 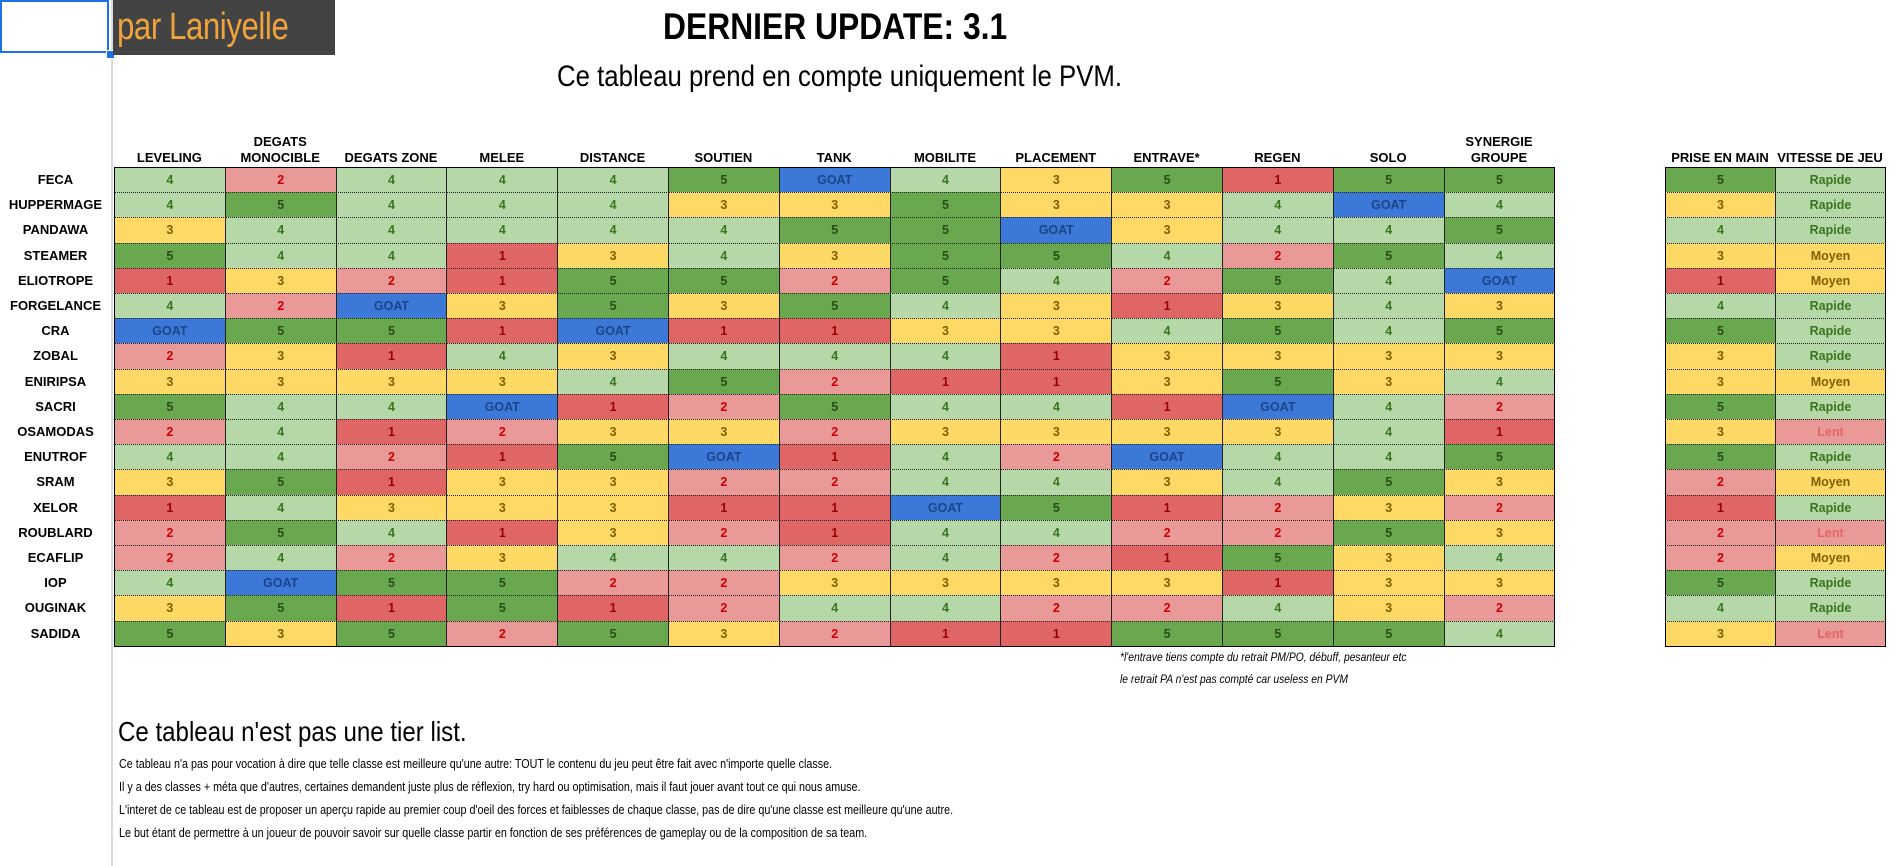 What do you see at coordinates (1720, 608) in the screenshot?
I see `handling-cell: 4` at bounding box center [1720, 608].